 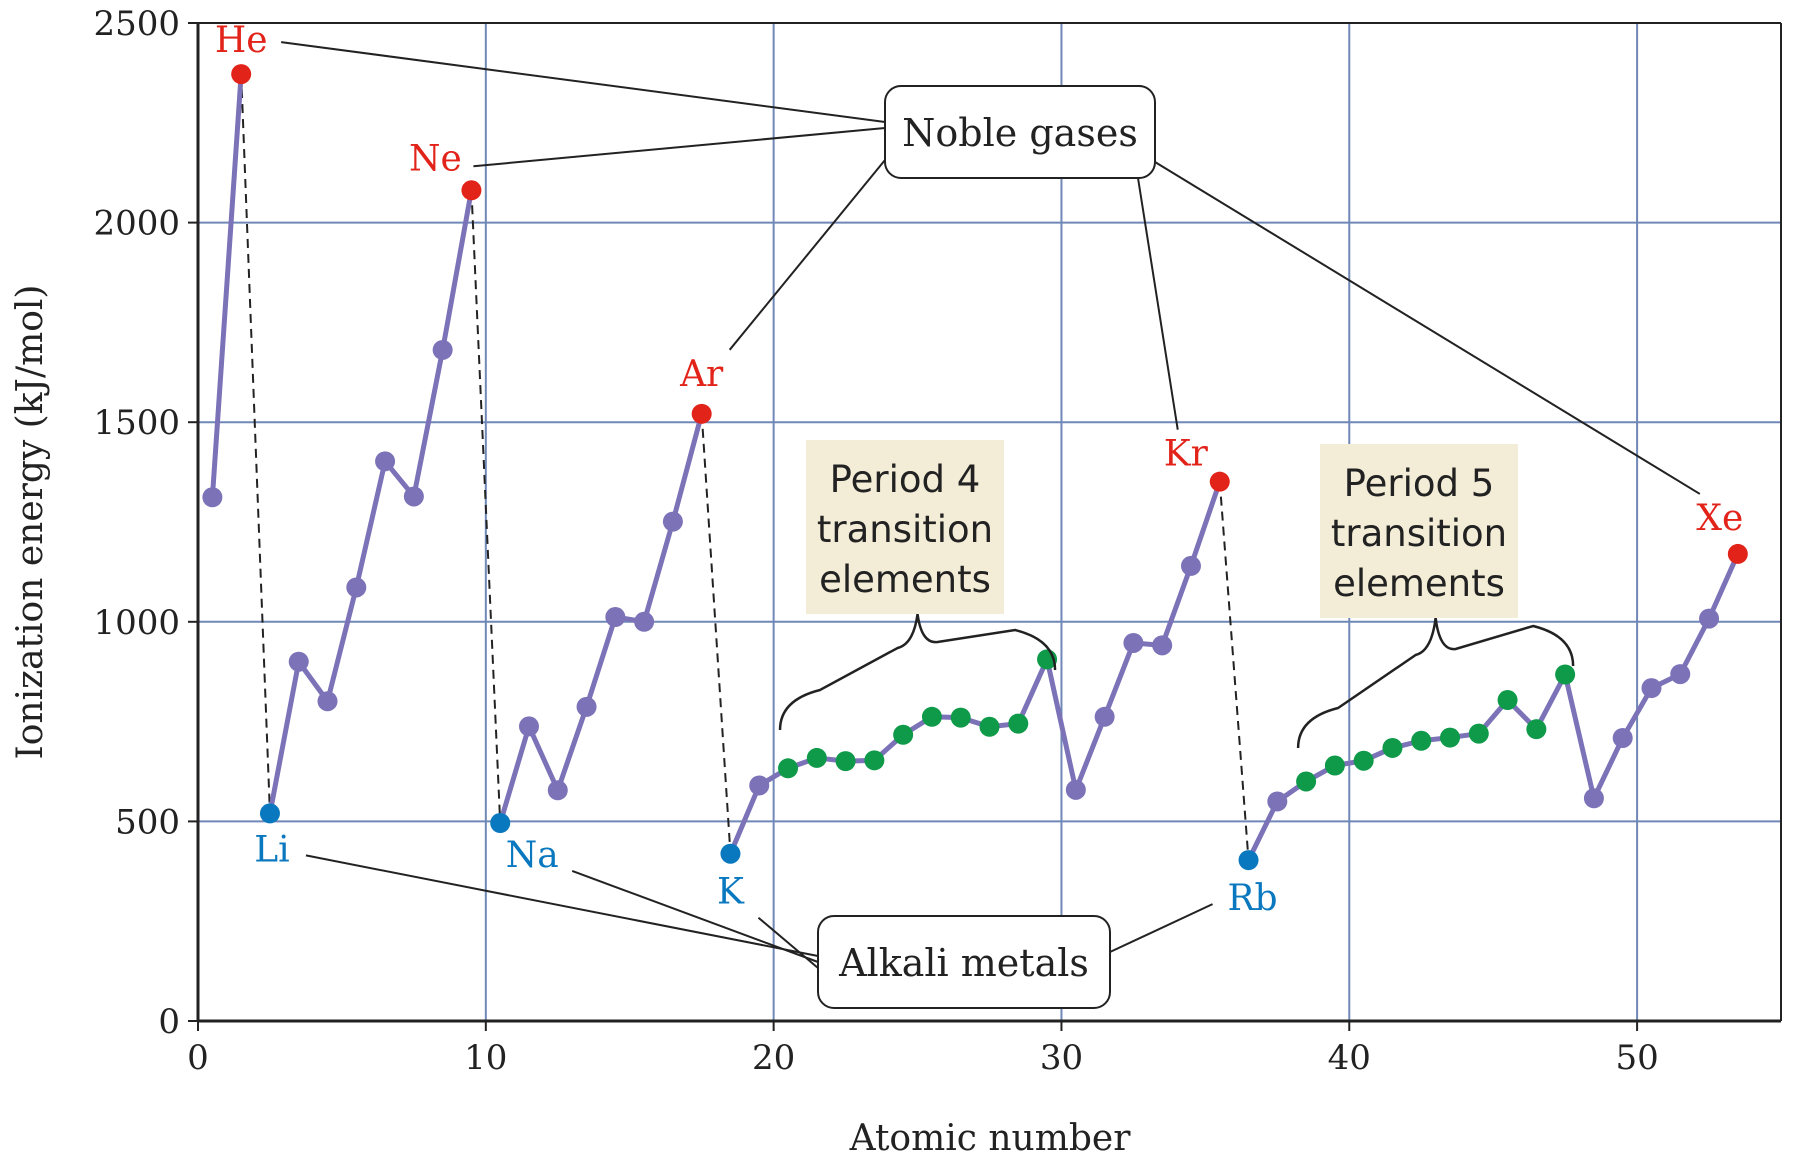 What do you see at coordinates (271, 849) in the screenshot?
I see `element-label-li: Li` at bounding box center [271, 849].